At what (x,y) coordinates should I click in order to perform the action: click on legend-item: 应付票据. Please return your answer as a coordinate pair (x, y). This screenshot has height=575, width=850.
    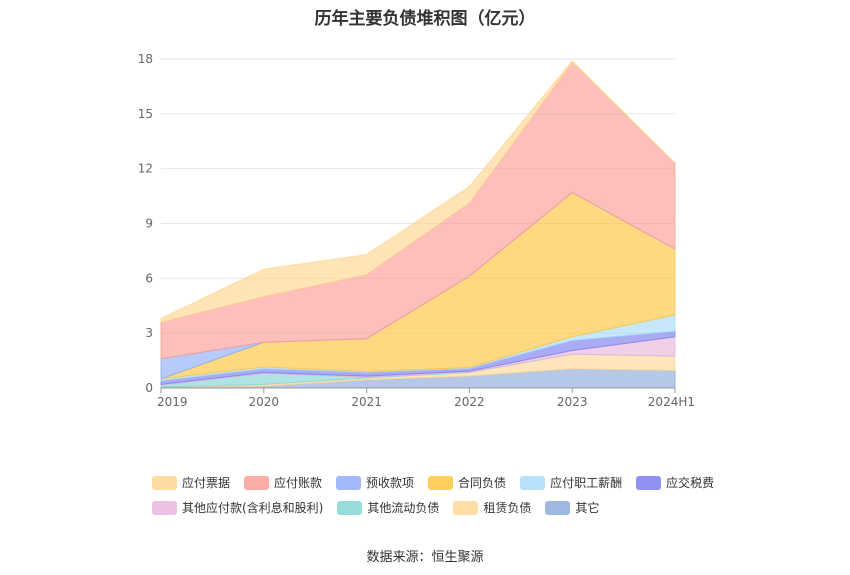
    Looking at the image, I should click on (191, 482).